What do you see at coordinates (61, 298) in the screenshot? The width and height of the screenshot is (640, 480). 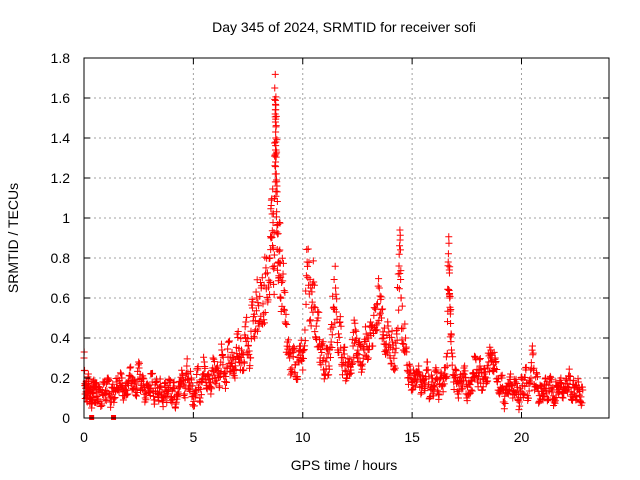 I see `y-tick-label: 0.6` at bounding box center [61, 298].